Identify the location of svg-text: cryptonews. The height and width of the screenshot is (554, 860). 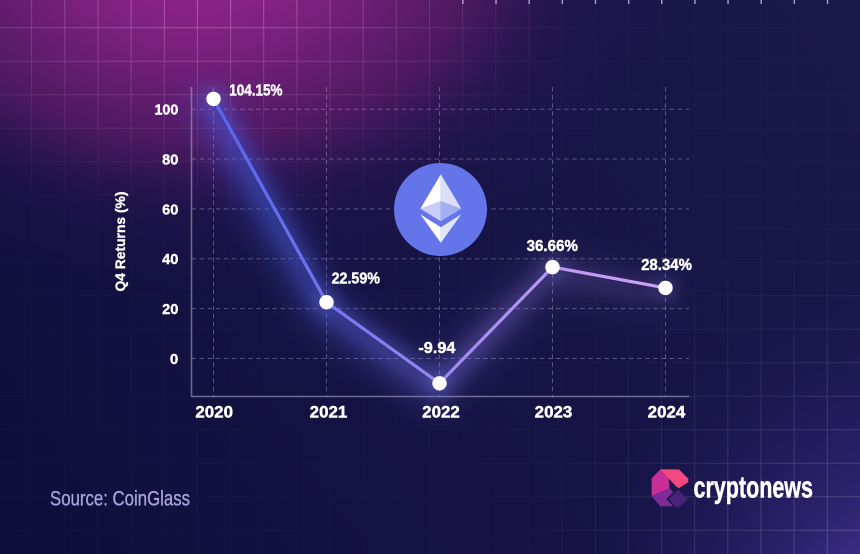
(754, 487).